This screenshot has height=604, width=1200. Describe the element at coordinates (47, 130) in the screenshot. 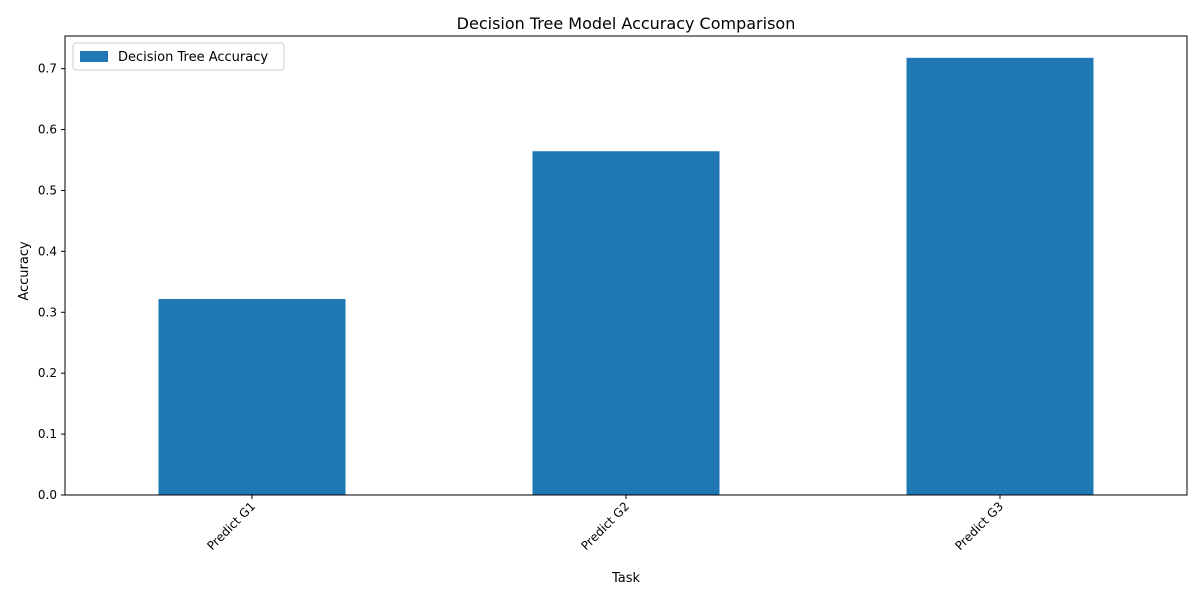

I see `y-tick-label: 0.6` at that location.